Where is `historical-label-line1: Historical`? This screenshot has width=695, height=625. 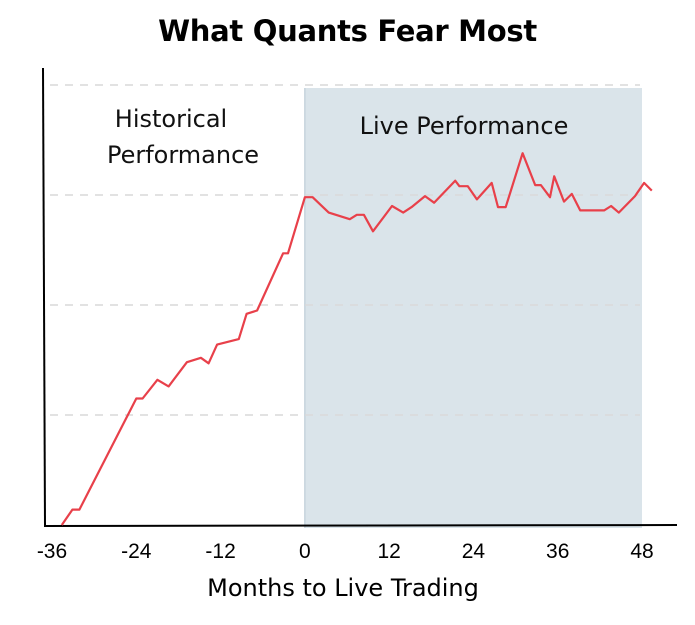
historical-label-line1: Historical is located at coordinates (171, 119).